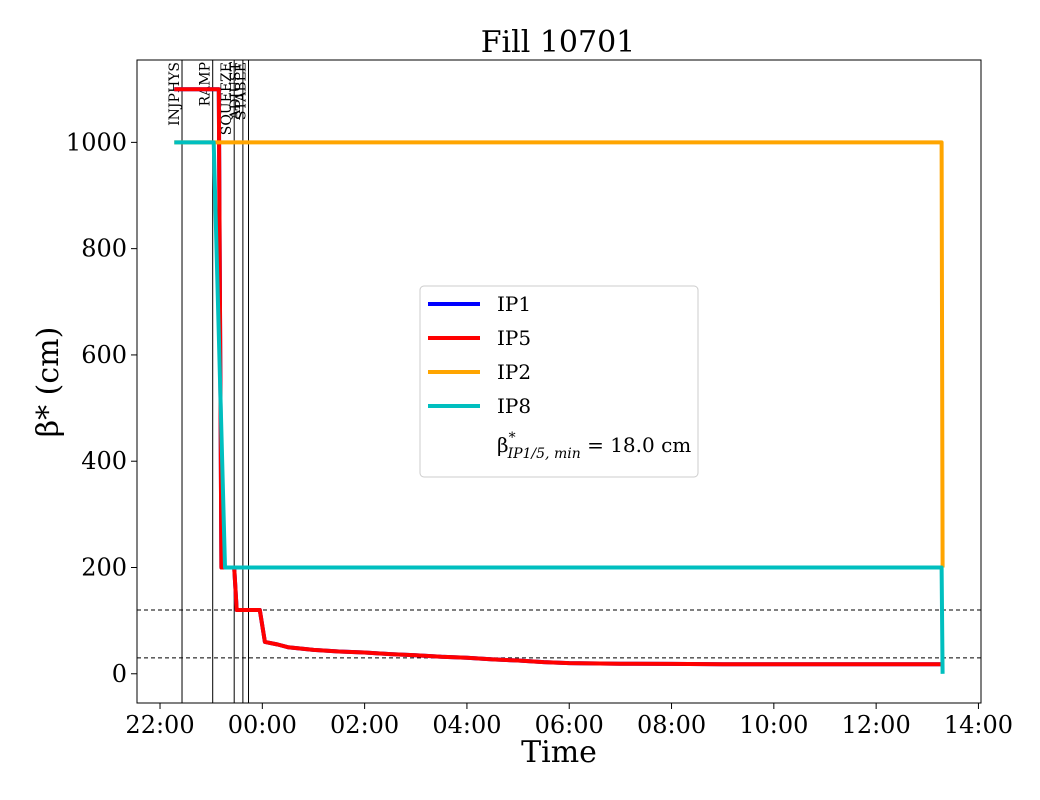  I want to click on phase-label-stable: STABLE, so click(242, 91).